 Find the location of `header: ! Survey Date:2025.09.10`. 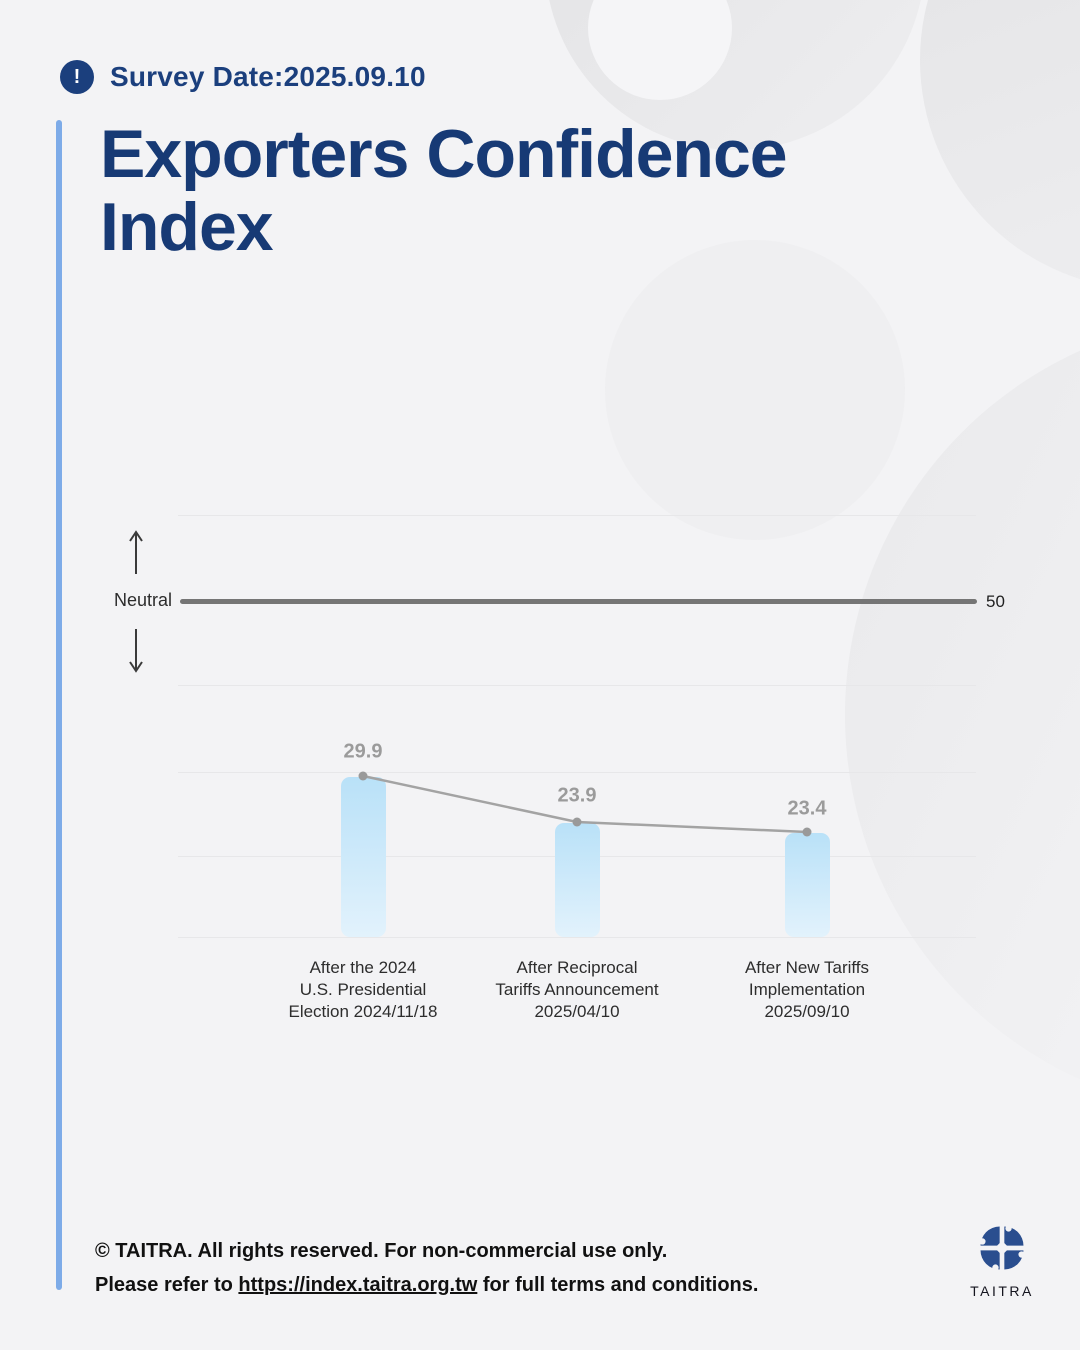

header: ! Survey Date:2025.09.10 is located at coordinates (243, 77).